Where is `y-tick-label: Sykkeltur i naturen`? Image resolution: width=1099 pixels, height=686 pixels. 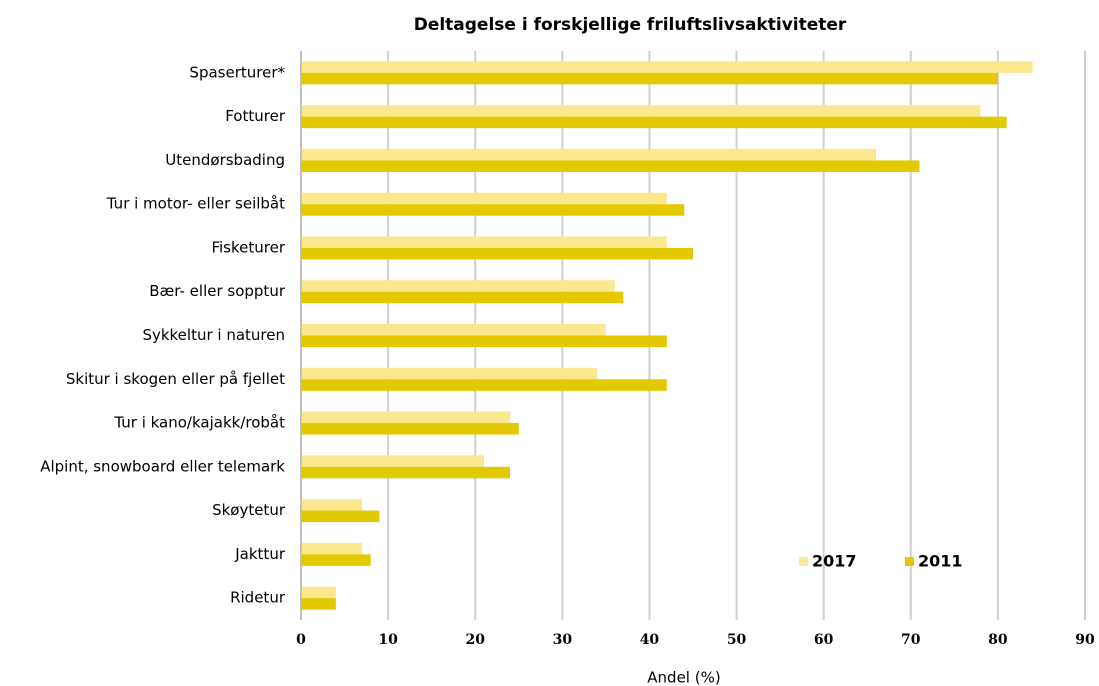
y-tick-label: Sykkeltur i naturen is located at coordinates (213, 335).